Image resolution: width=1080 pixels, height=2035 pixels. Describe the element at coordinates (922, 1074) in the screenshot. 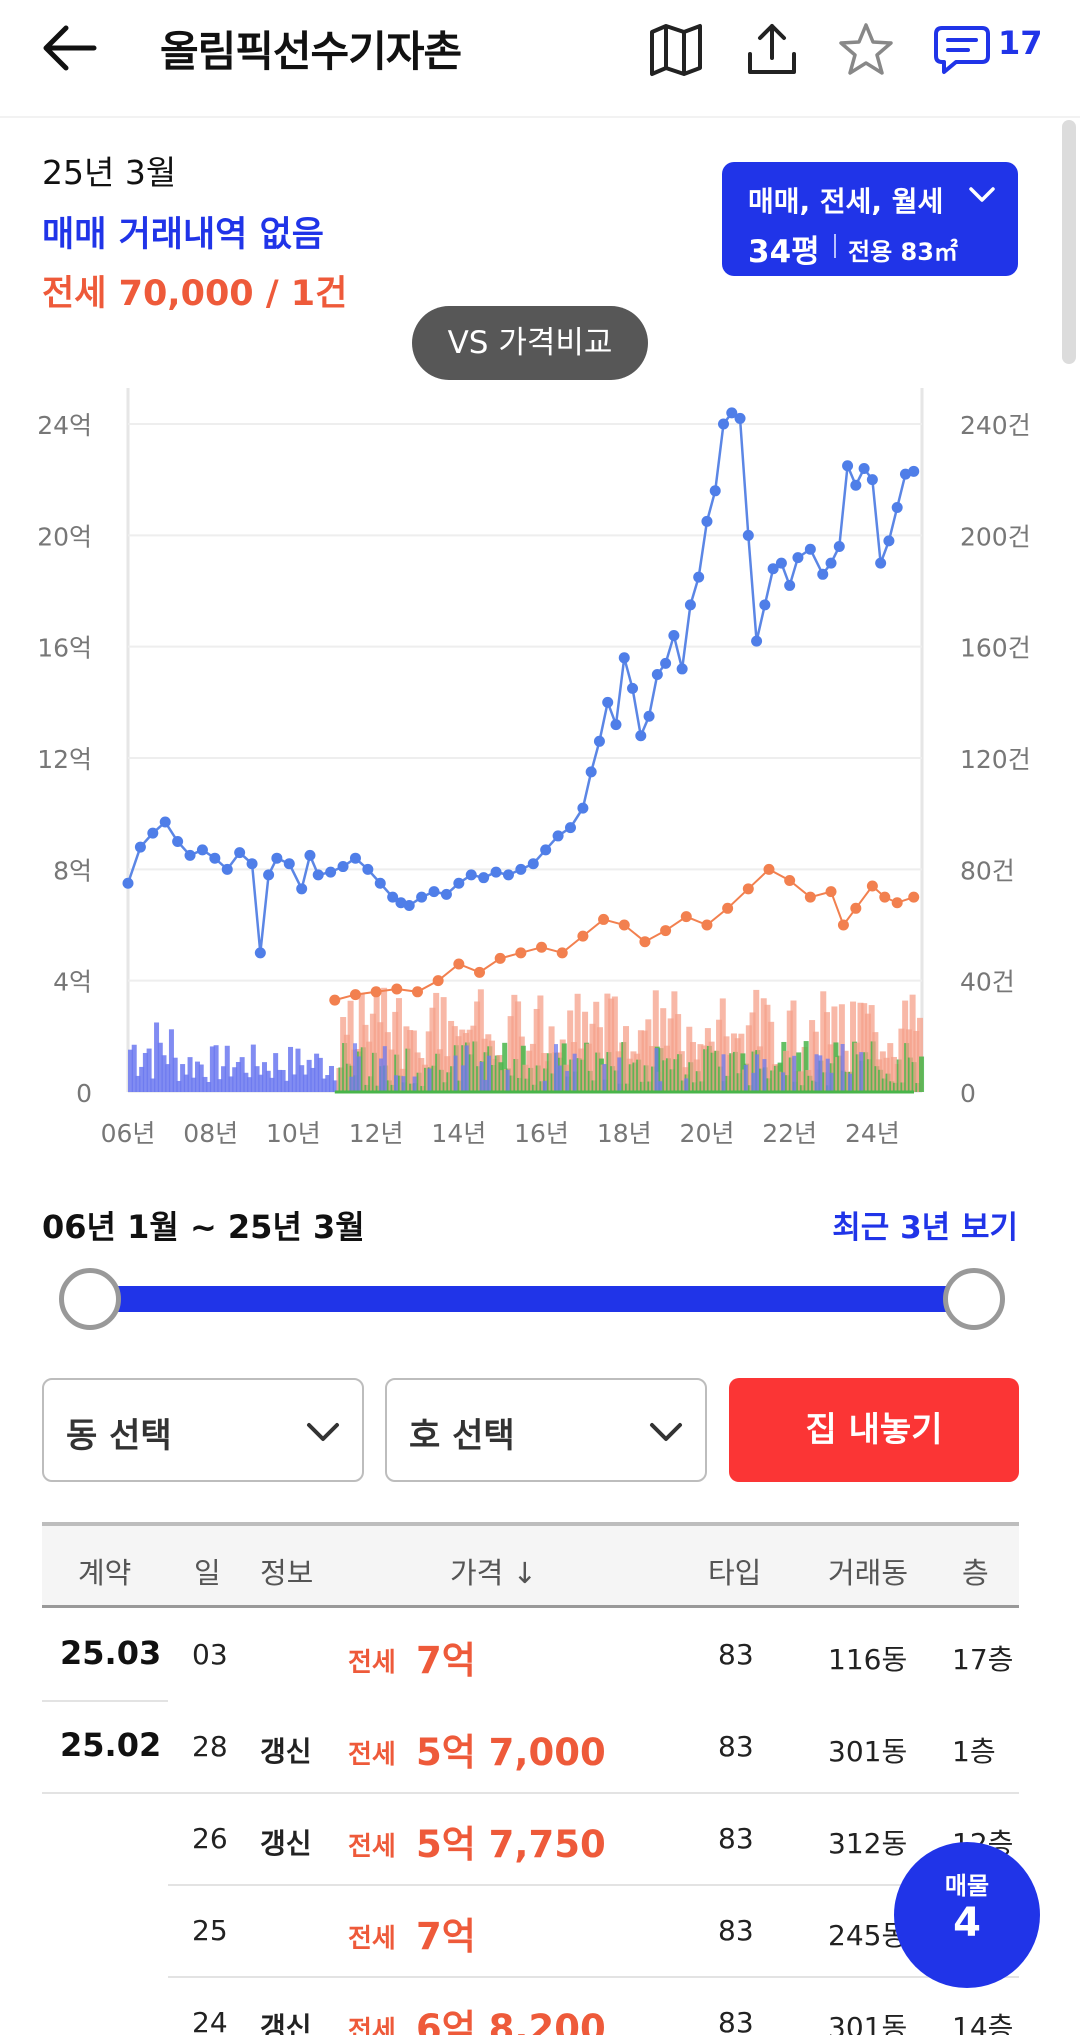

I see `volume-bar-monthly` at that location.